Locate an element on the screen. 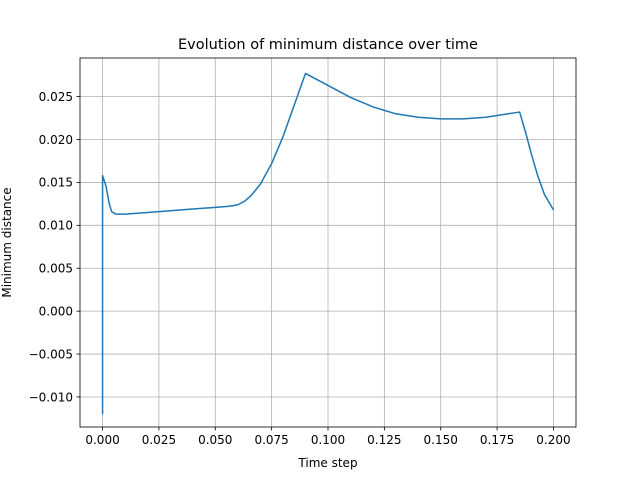 The width and height of the screenshot is (640, 480). y-axis-label: Minimum distance is located at coordinates (7, 242).